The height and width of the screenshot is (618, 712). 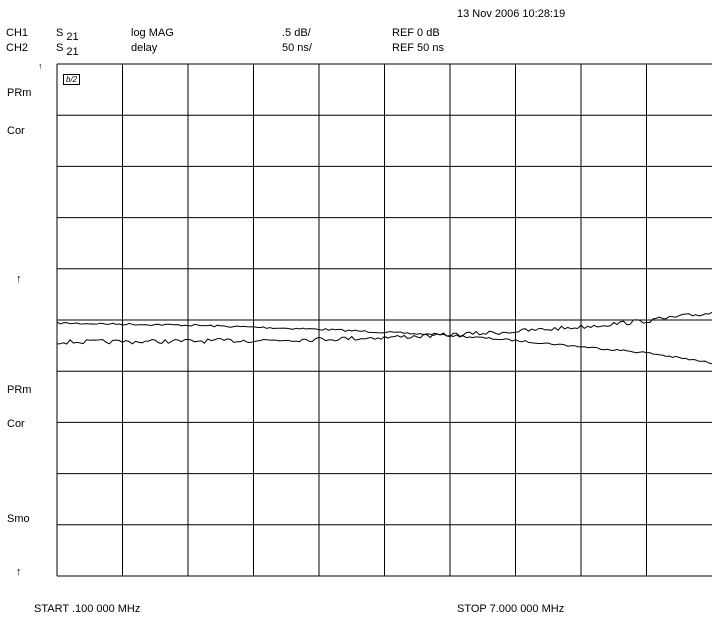 I want to click on ch1-scale: .5 dB/, so click(x=296, y=33).